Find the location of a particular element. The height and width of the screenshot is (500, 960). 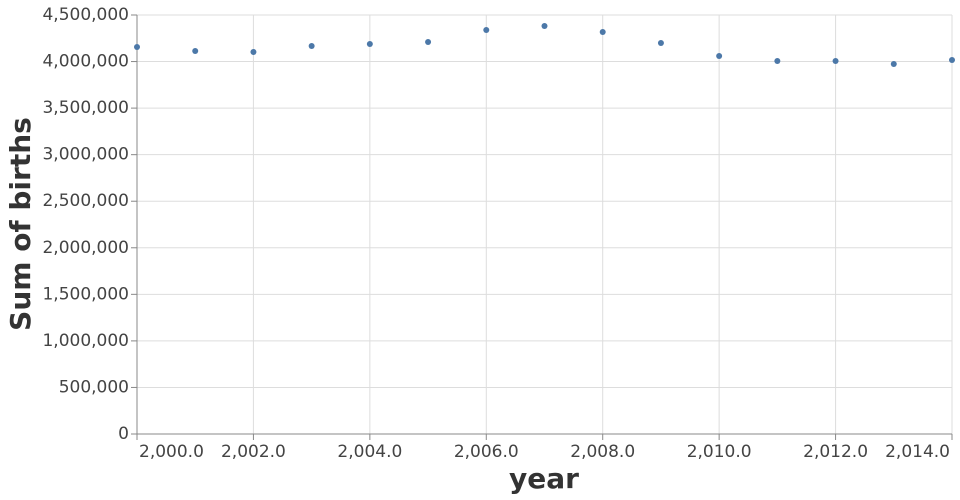

y-tick-label: 0 is located at coordinates (123, 434).